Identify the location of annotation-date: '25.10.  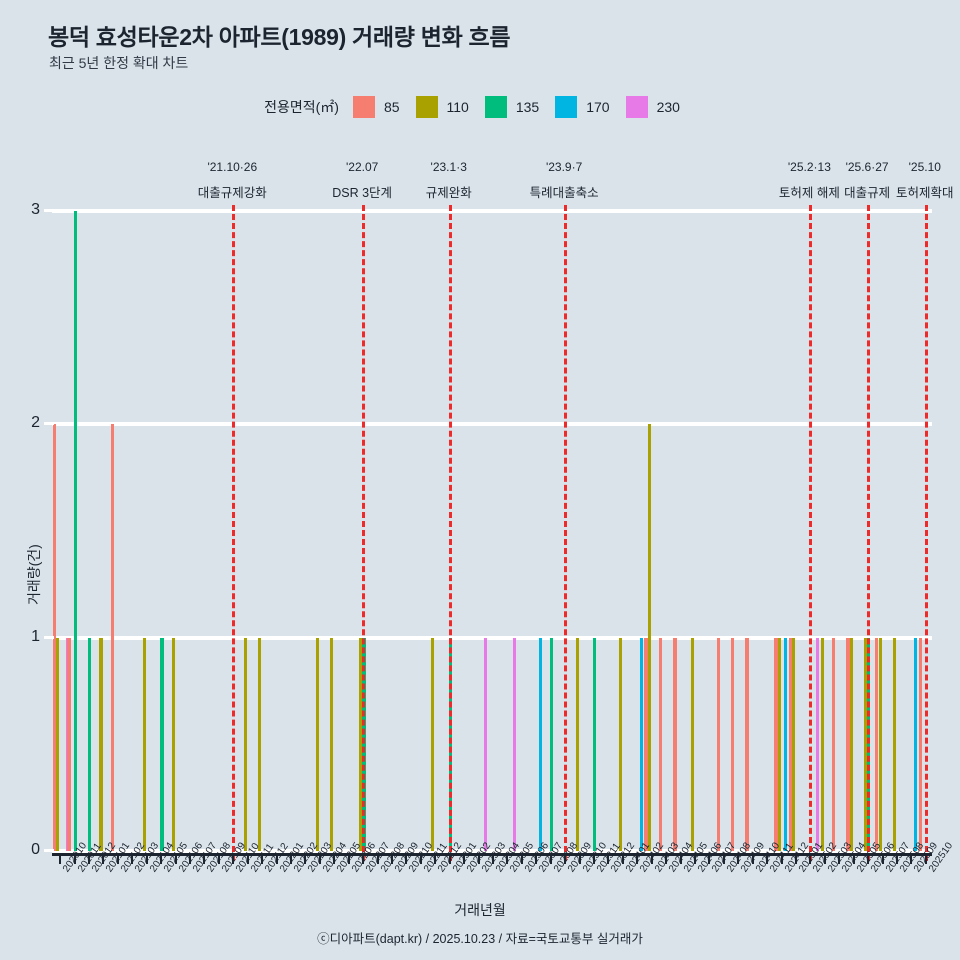
(924, 167).